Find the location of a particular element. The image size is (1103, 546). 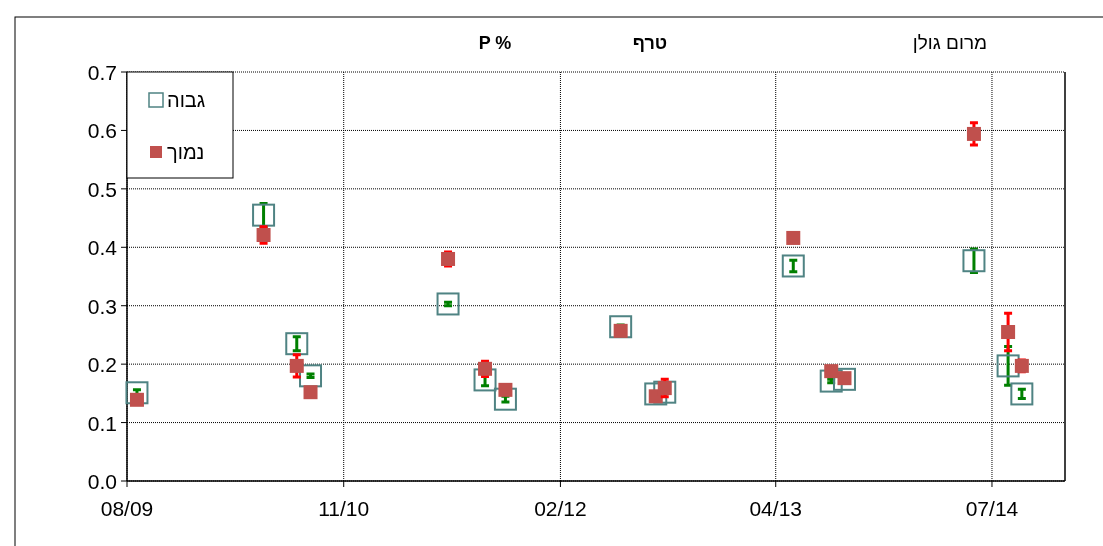

x-tick-label: 08/09 is located at coordinates (127, 508).